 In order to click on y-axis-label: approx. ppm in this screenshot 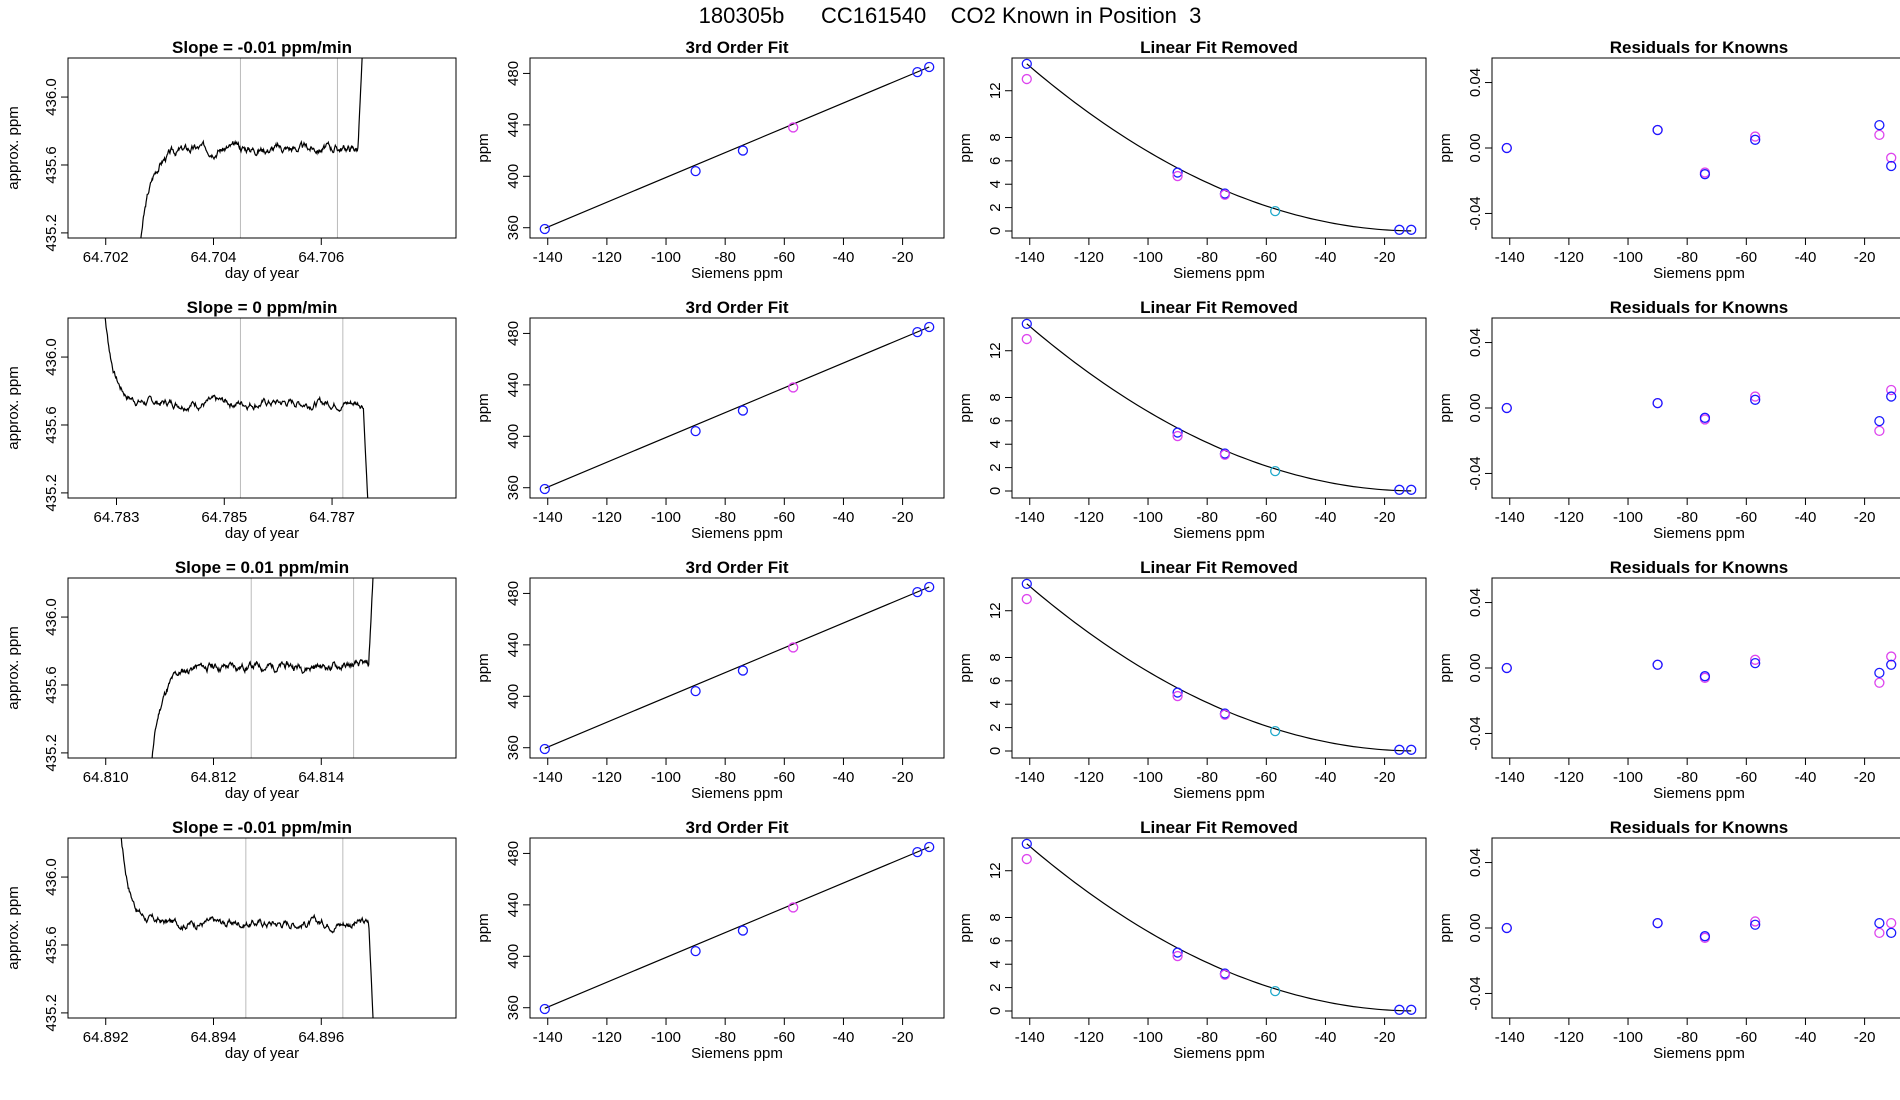, I will do `click(13, 407)`.